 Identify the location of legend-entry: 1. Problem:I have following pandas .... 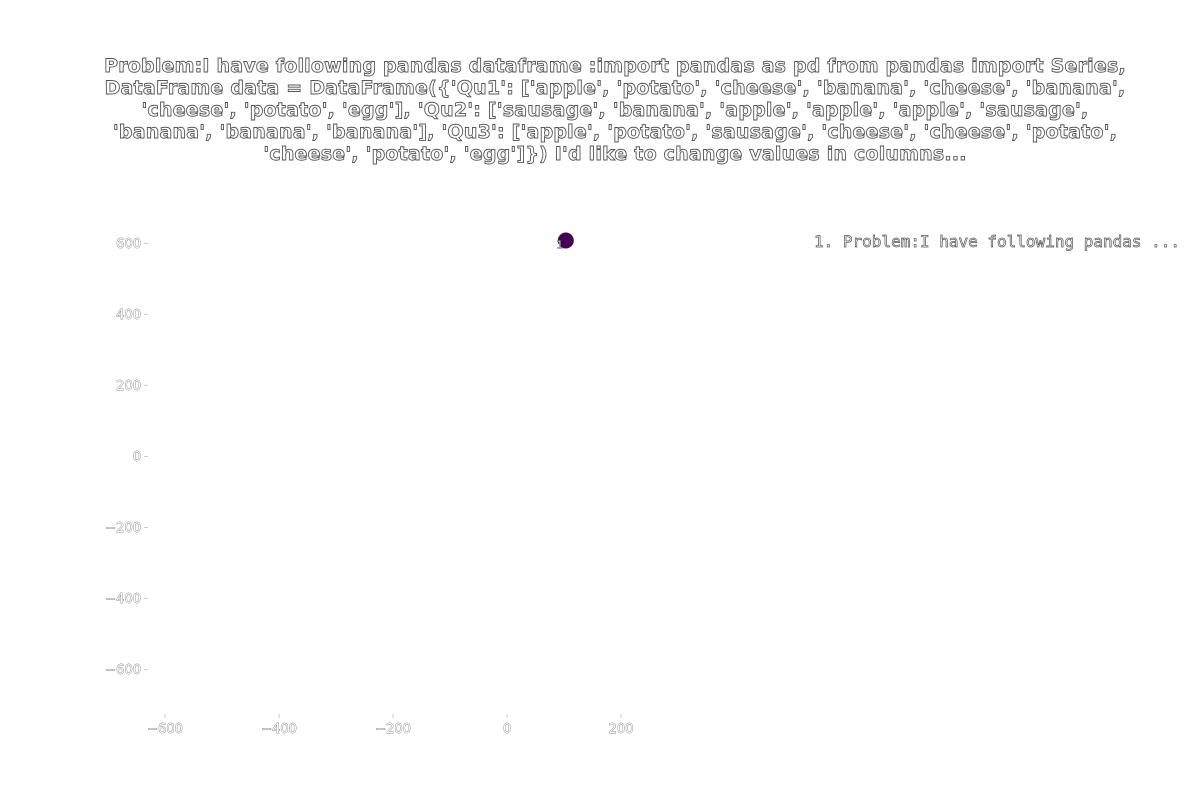
(997, 241).